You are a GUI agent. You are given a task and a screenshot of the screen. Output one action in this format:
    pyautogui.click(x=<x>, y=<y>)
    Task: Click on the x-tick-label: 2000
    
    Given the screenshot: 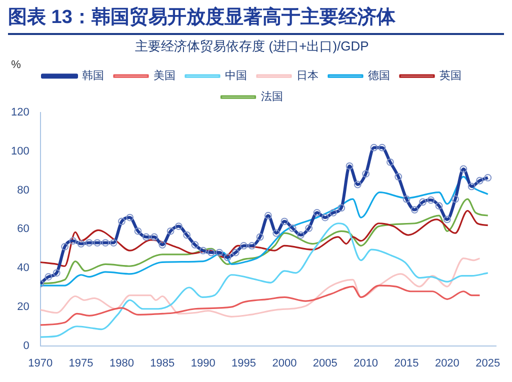 What is the action you would take?
    pyautogui.click(x=284, y=363)
    